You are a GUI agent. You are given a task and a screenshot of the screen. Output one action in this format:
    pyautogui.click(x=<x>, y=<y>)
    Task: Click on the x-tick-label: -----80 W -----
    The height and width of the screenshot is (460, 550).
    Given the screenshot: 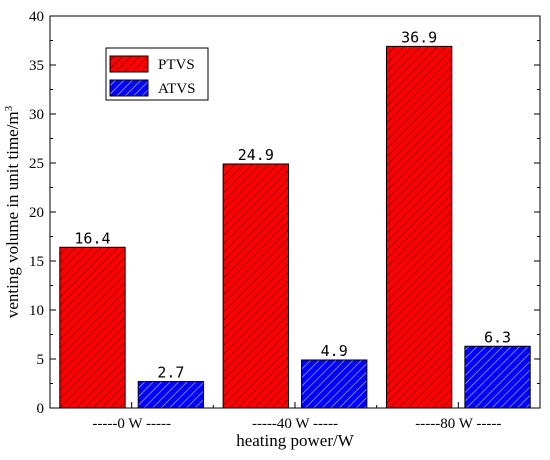 What is the action you would take?
    pyautogui.click(x=458, y=424)
    